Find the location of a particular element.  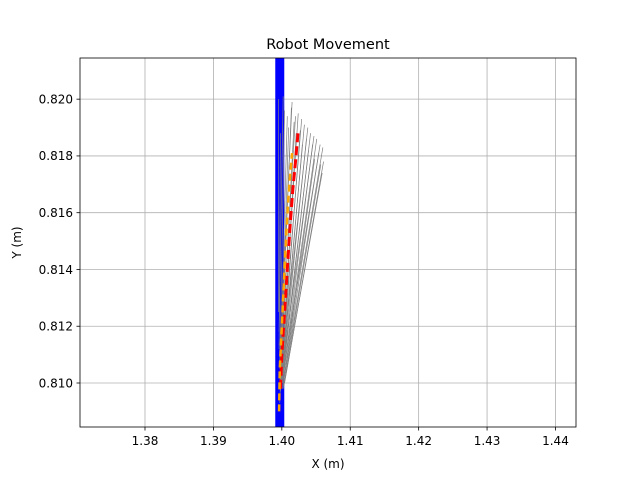

y-tick-label: 0.814 is located at coordinates (56, 270).